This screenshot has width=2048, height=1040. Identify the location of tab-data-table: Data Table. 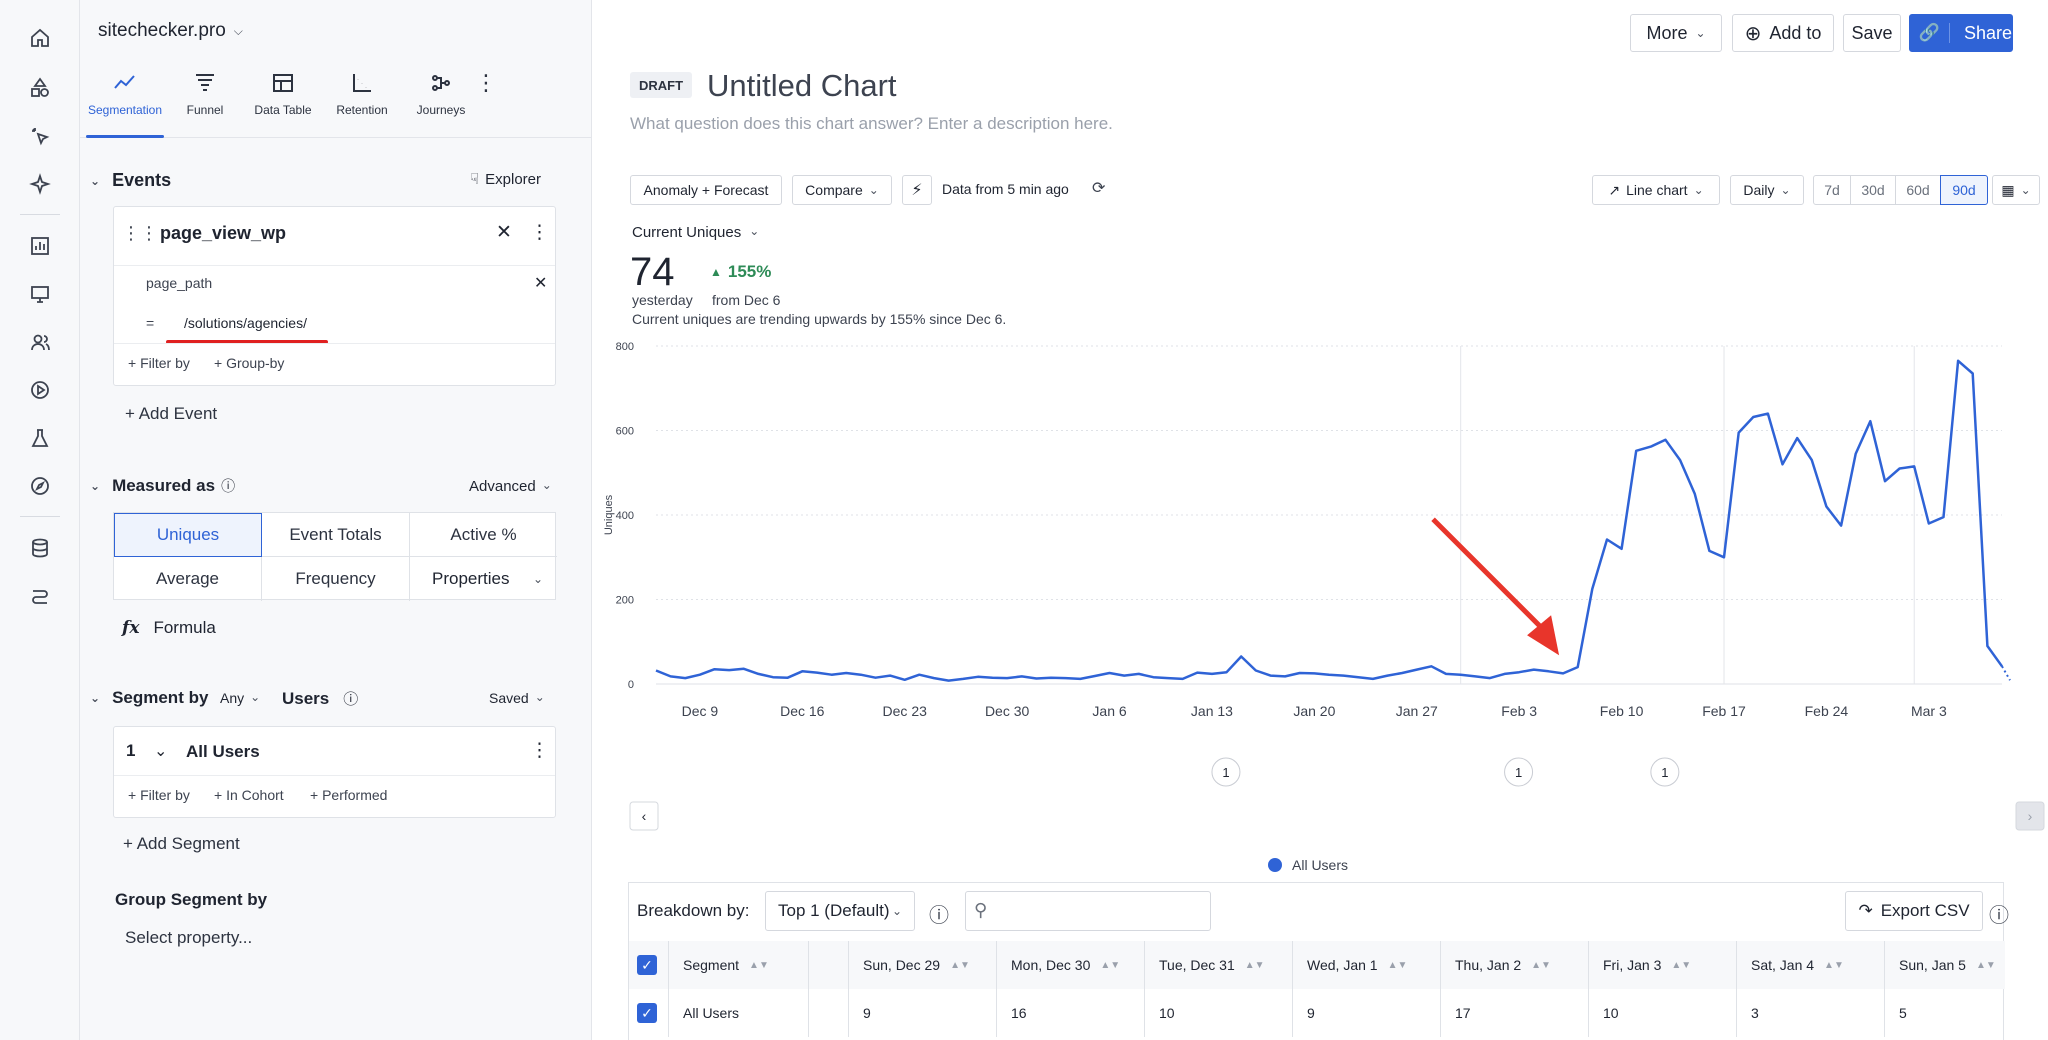
(283, 102).